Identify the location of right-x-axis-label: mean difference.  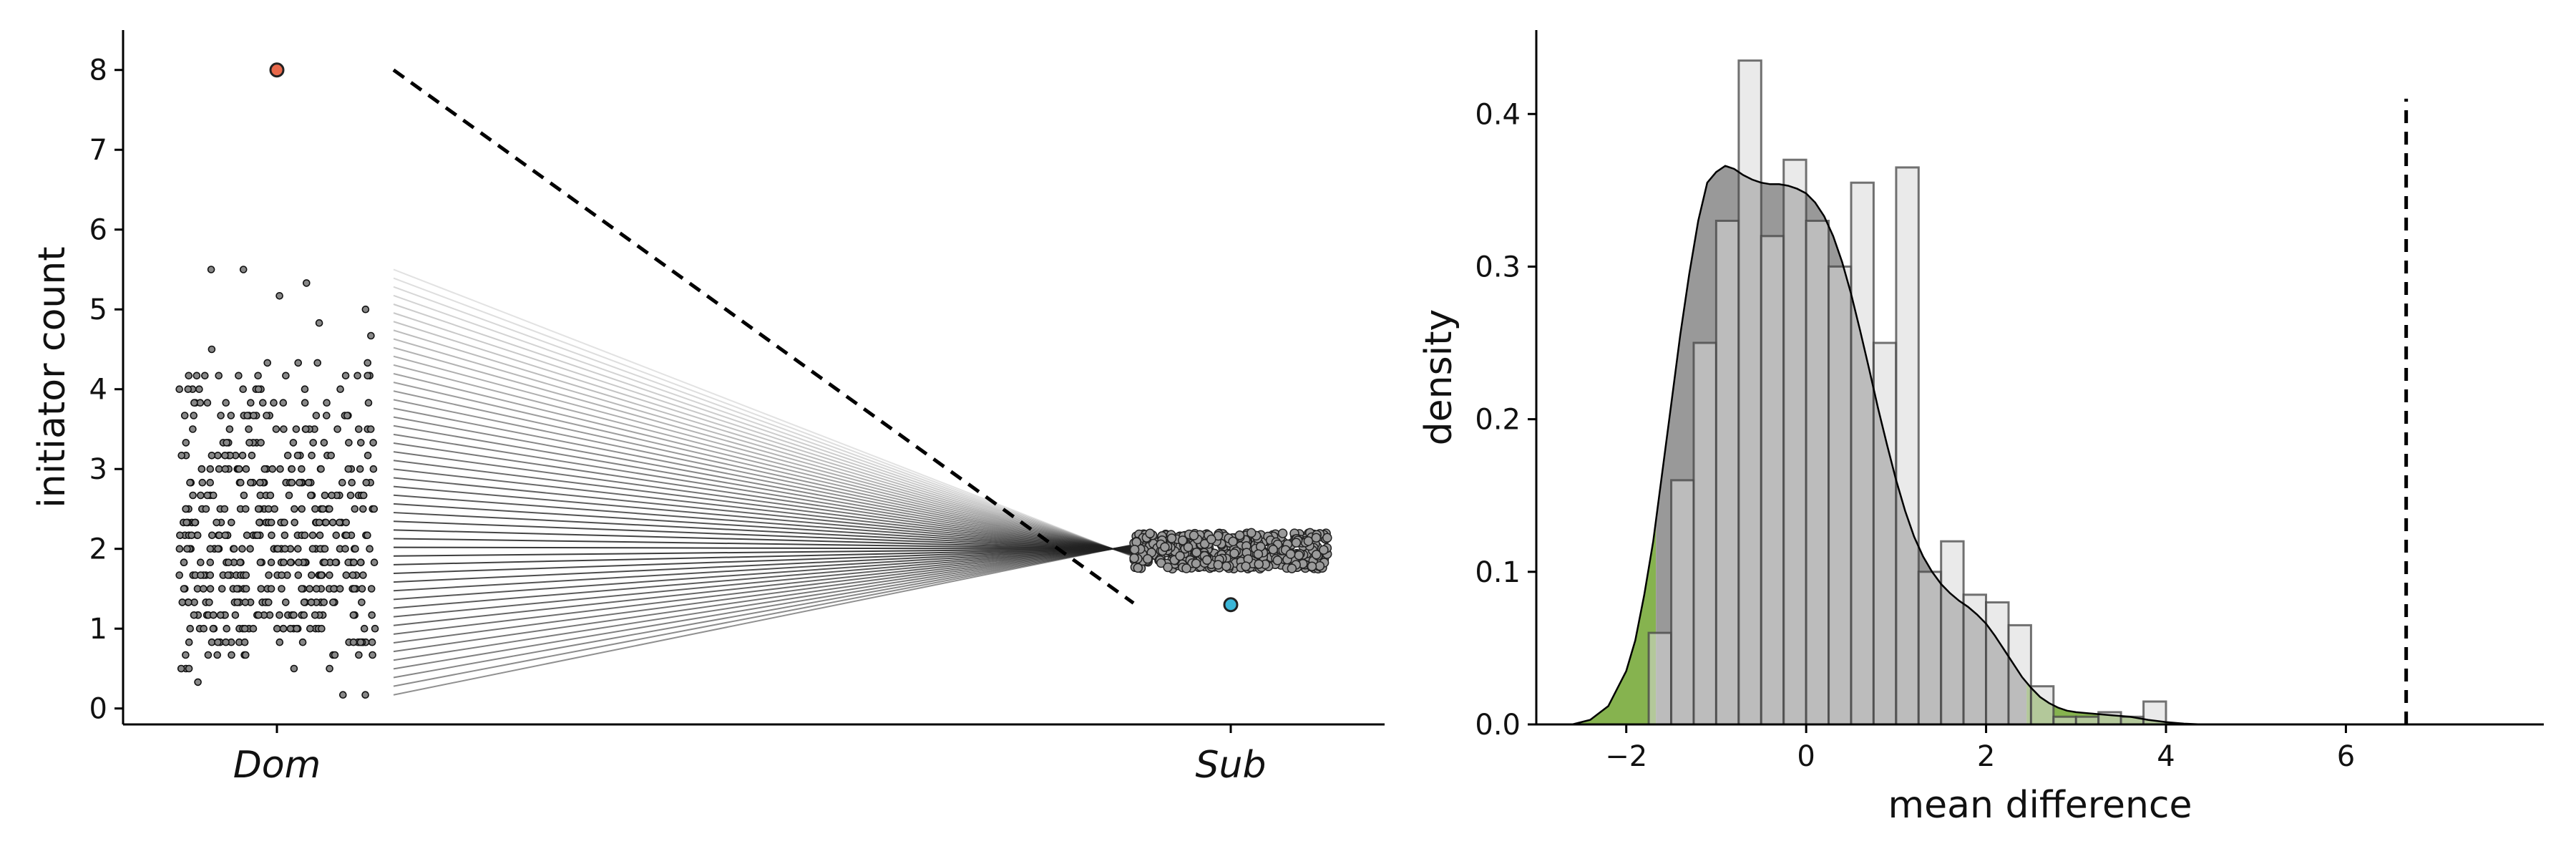
(2040, 805).